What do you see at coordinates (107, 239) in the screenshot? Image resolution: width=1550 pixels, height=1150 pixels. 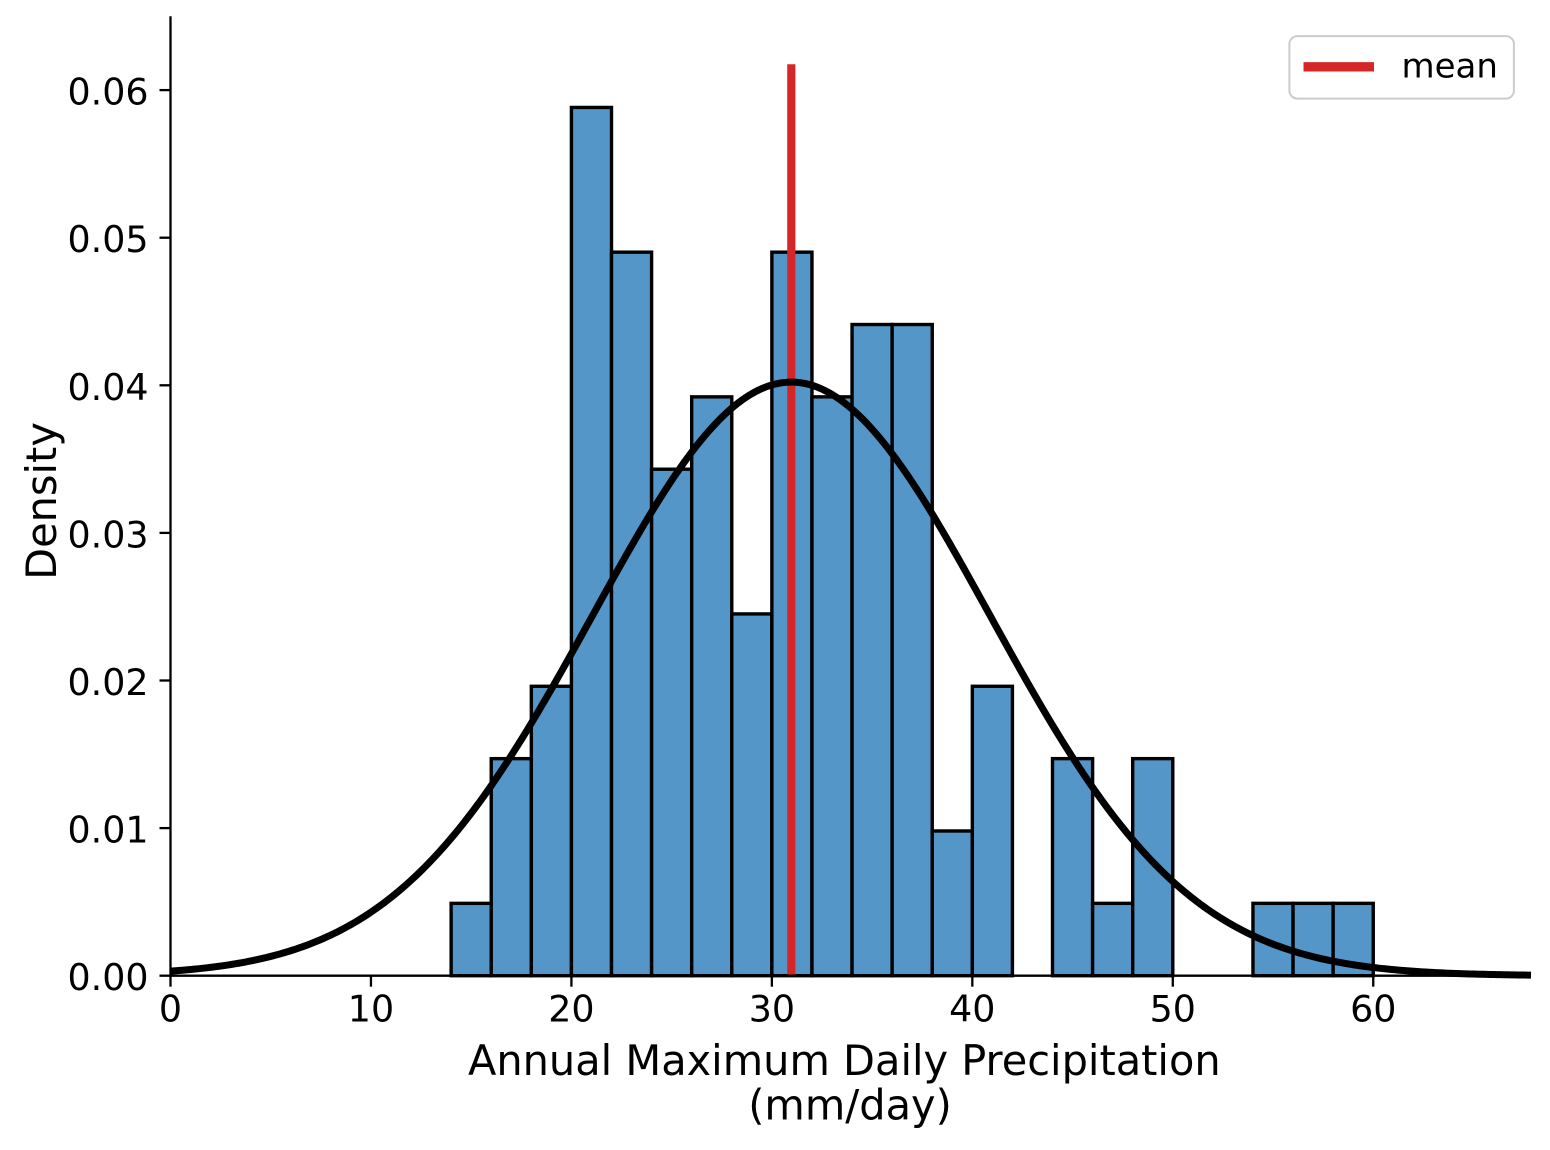 I see `y-tick-label: 0.05` at bounding box center [107, 239].